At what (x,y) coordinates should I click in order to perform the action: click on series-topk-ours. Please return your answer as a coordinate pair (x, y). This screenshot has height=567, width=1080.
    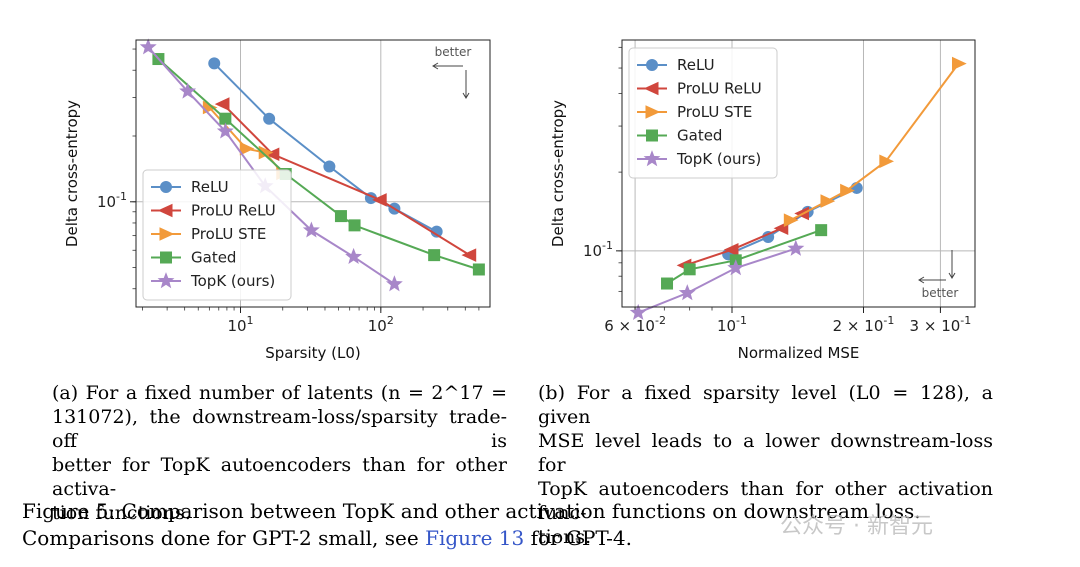
    Looking at the image, I should click on (717, 279).